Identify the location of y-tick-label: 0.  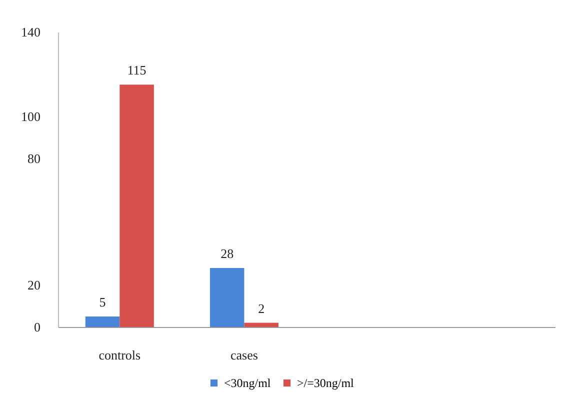
(37, 327).